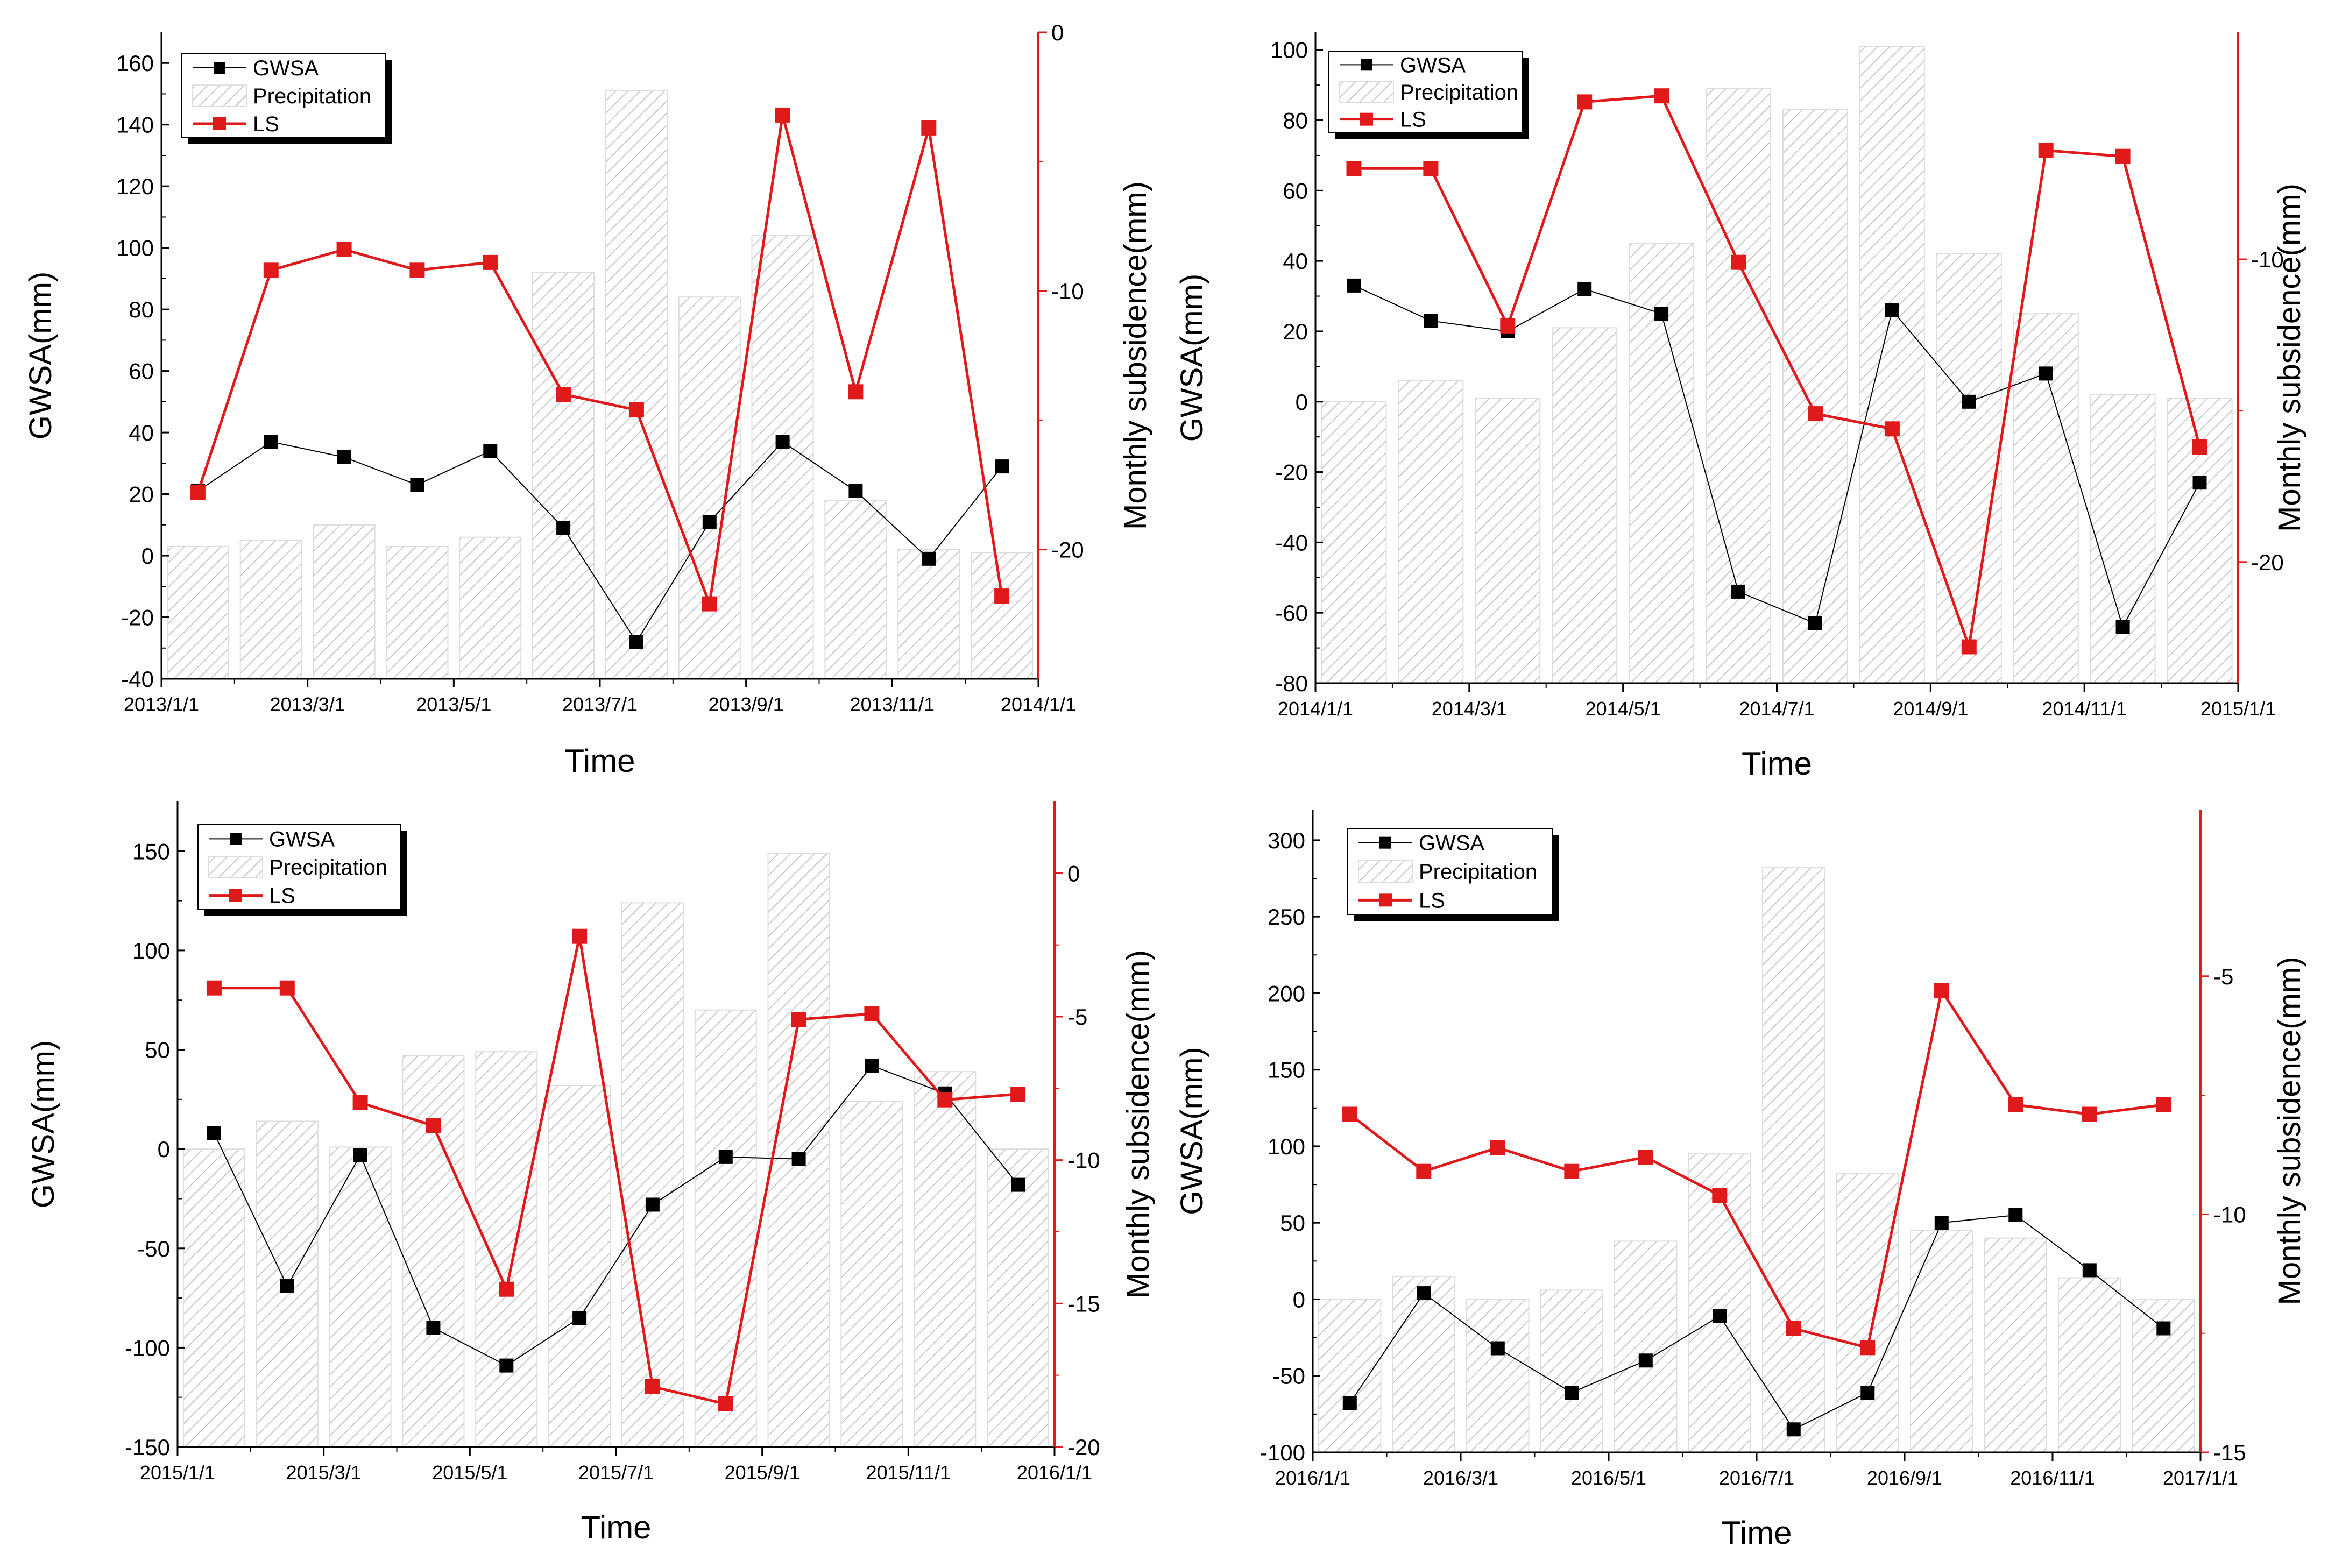  I want to click on x-tick-label: 2016/9/1, so click(1904, 1478).